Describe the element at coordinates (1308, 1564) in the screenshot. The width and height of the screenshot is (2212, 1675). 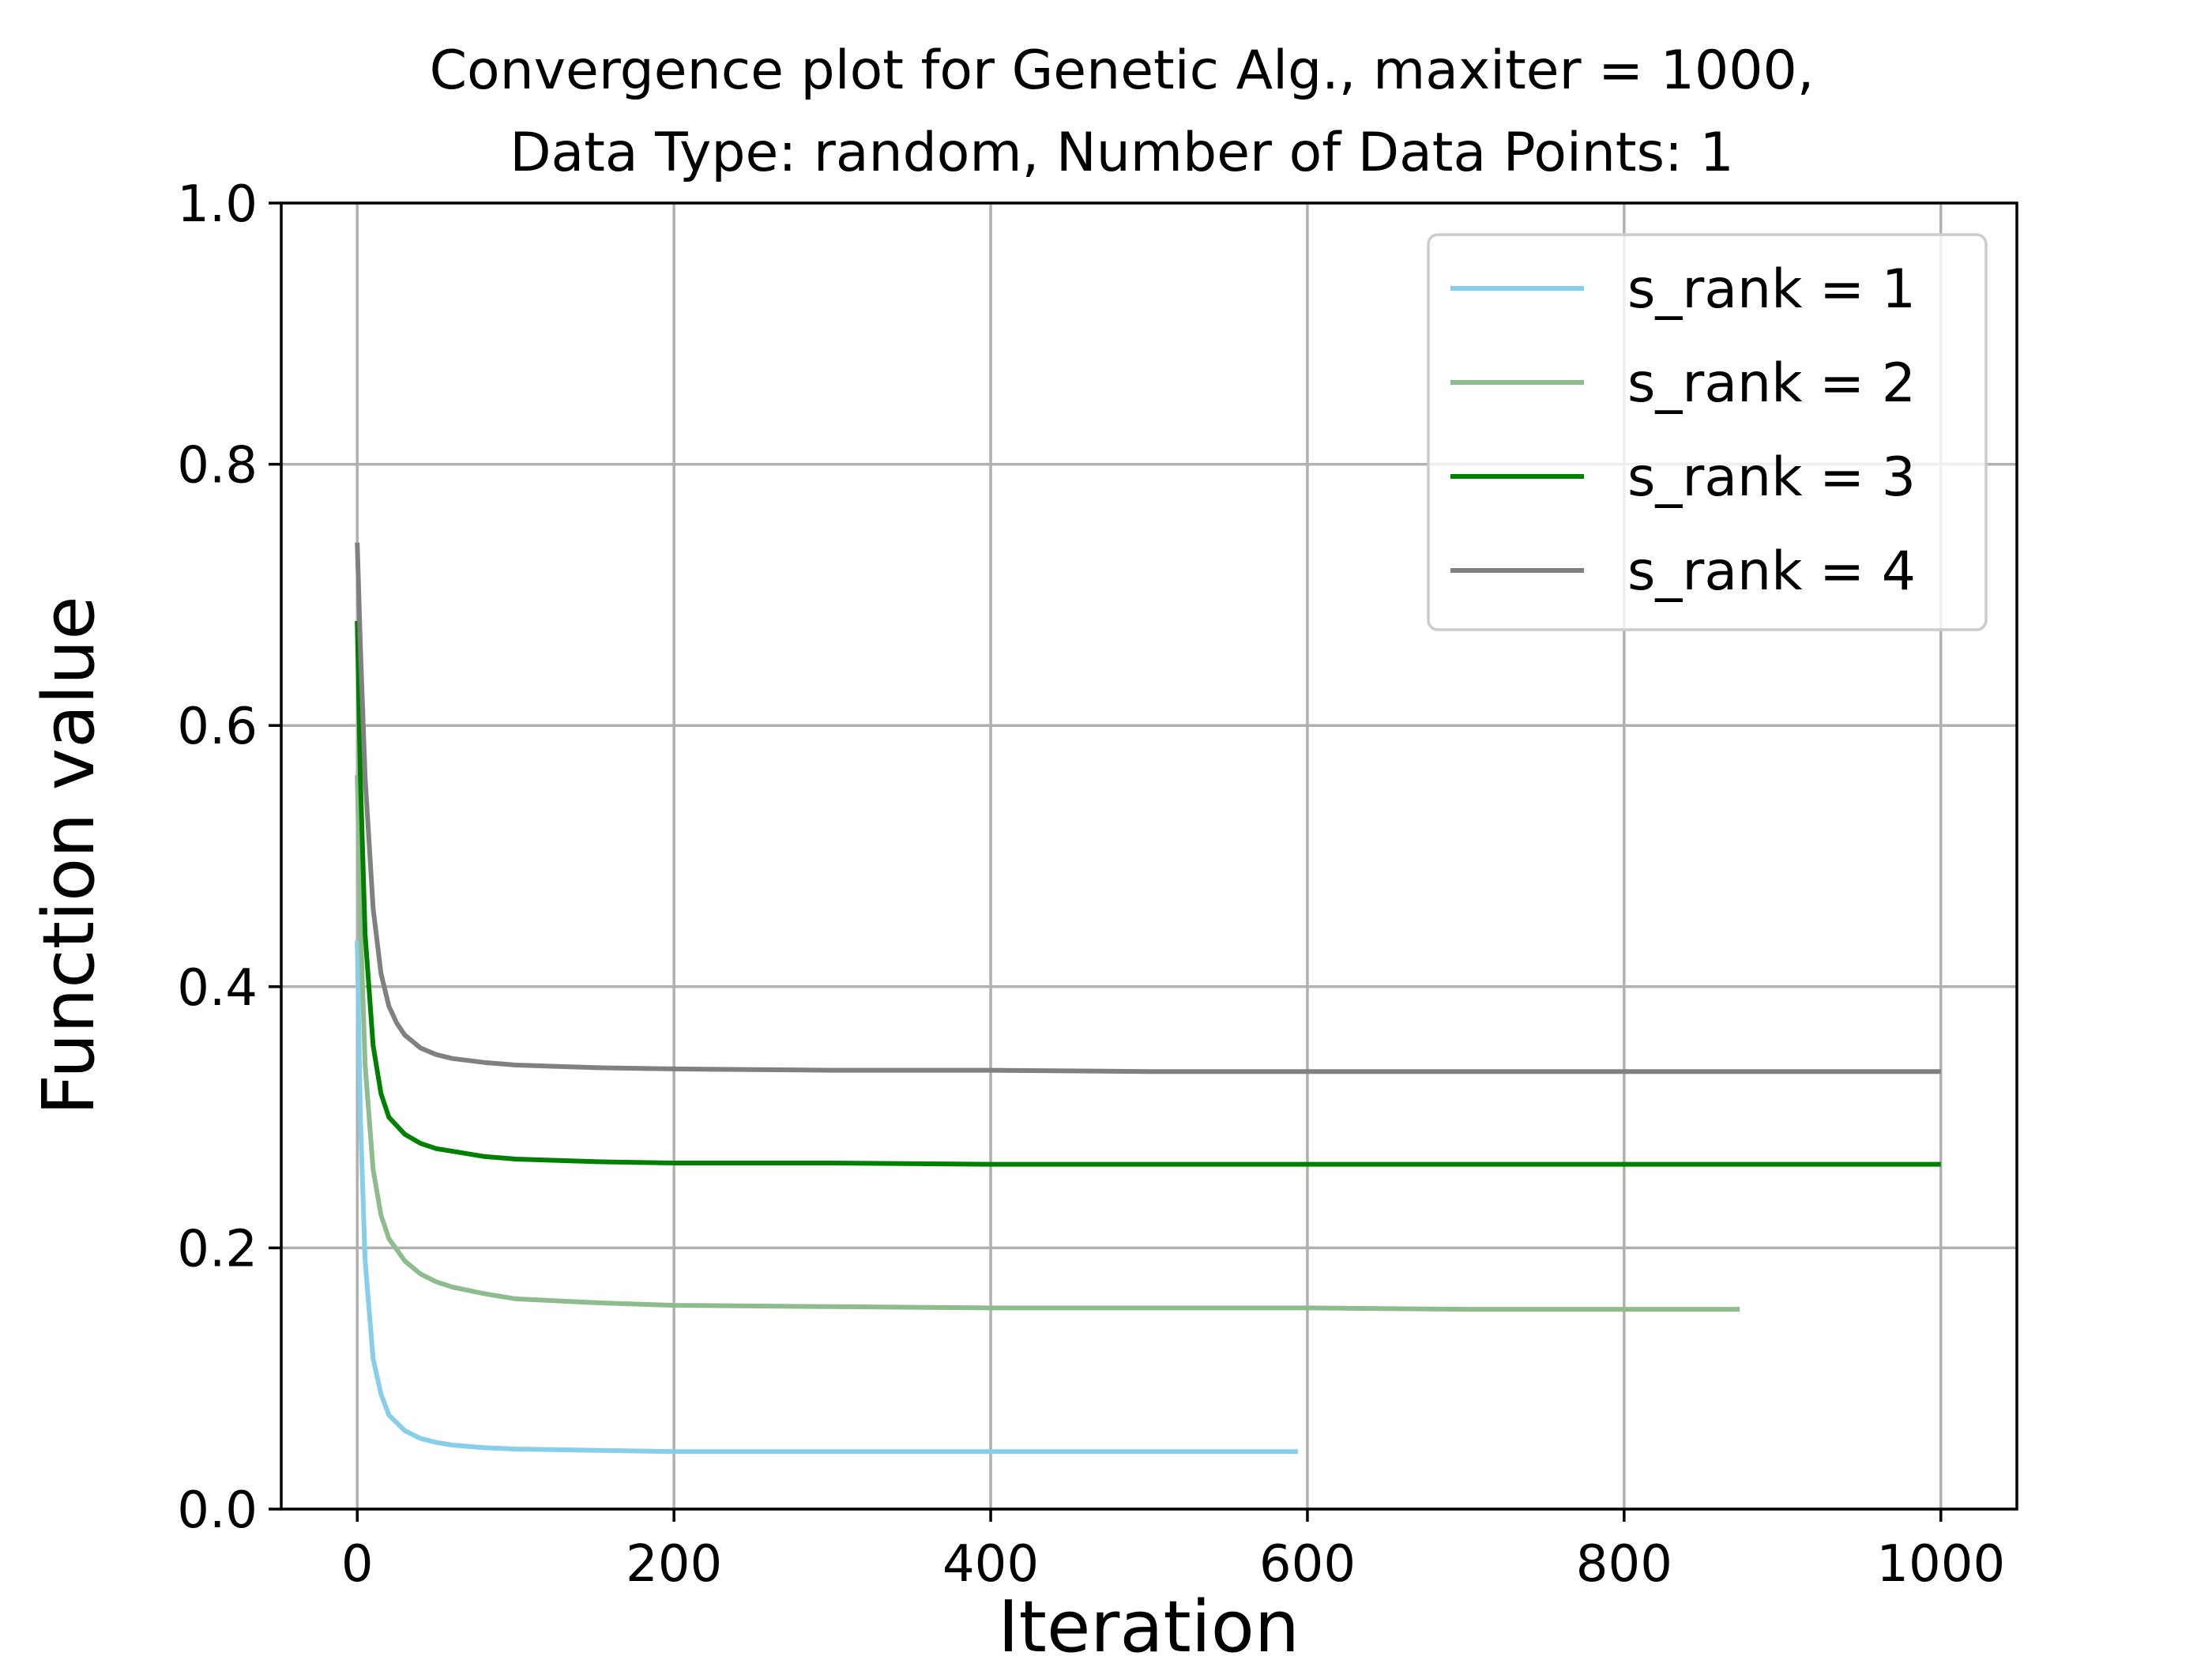
I see `x-tick-label-3: 600` at that location.